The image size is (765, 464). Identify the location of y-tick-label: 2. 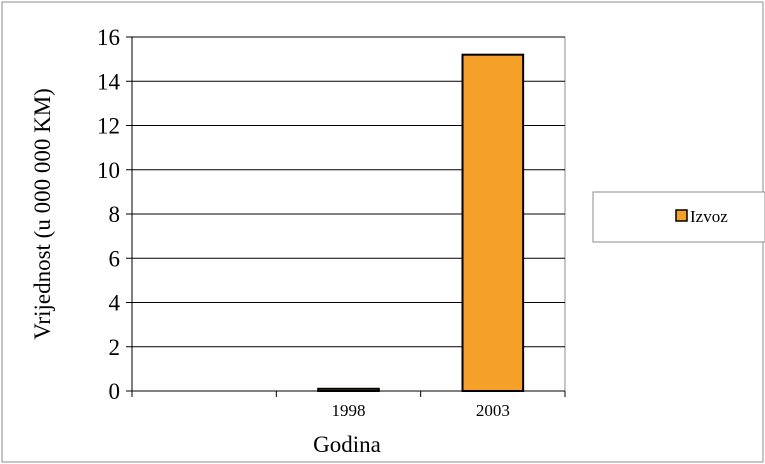
(115, 347).